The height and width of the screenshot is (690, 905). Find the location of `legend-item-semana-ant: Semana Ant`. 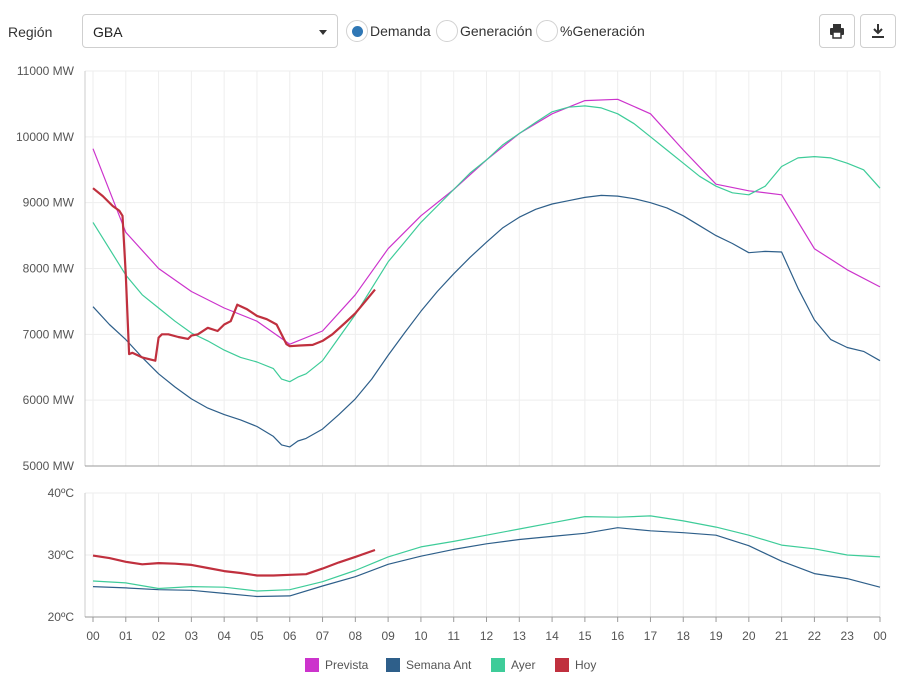

legend-item-semana-ant: Semana Ant is located at coordinates (428, 665).